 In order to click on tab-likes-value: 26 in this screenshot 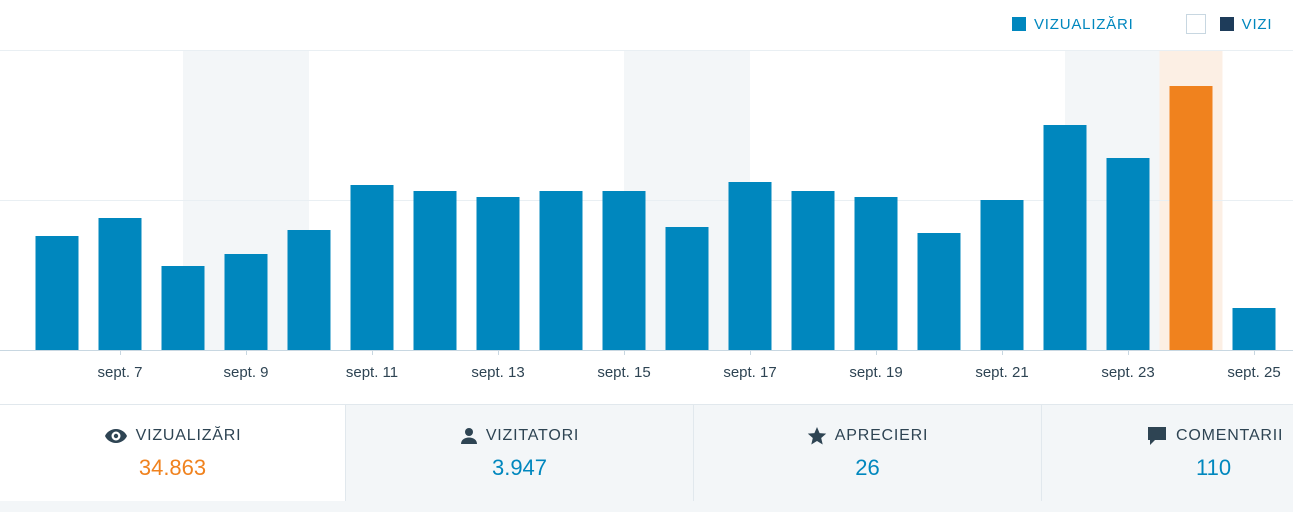, I will do `click(867, 467)`.